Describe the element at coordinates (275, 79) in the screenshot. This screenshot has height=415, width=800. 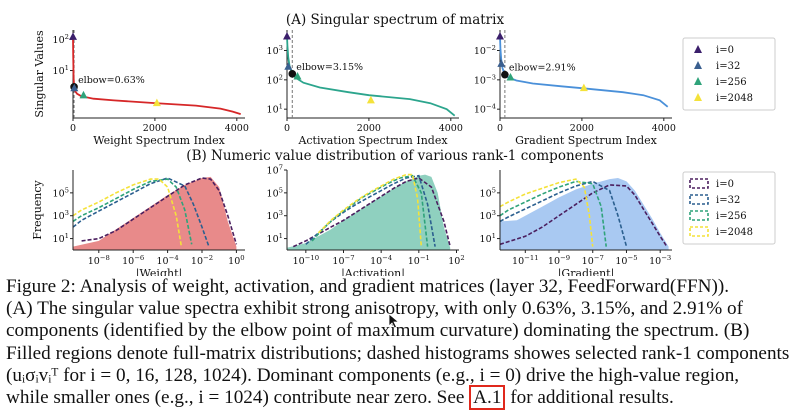
I see `y-tick-label: 10²` at that location.